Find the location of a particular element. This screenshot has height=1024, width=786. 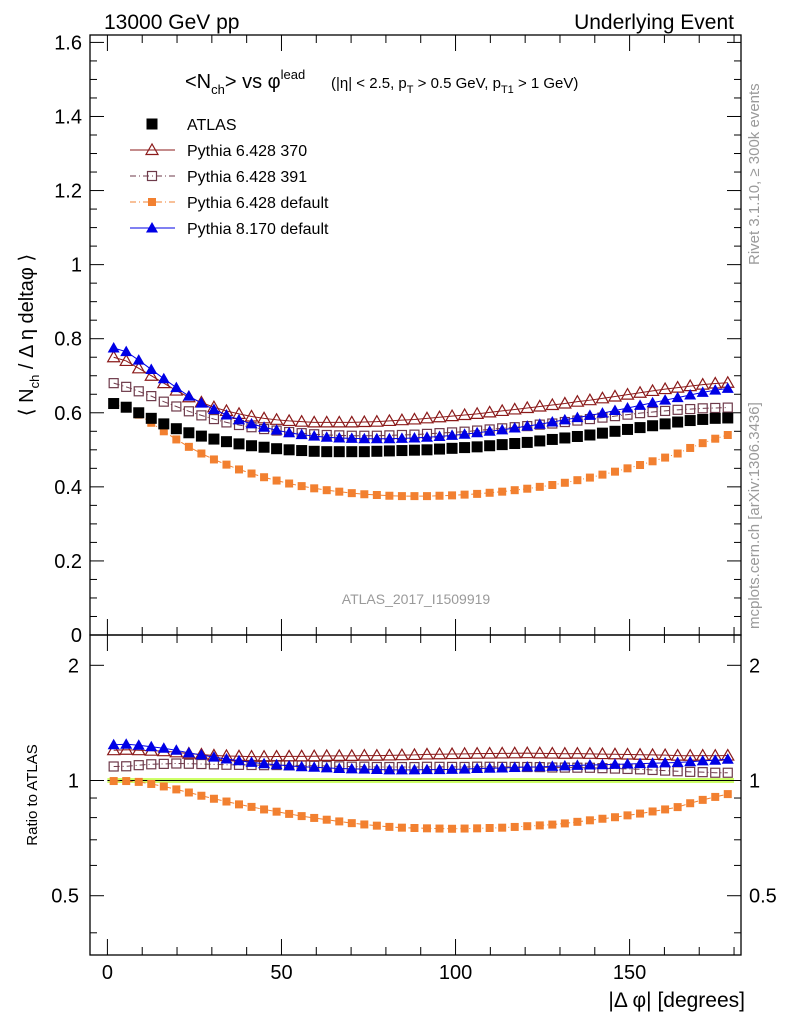

analysis-watermark: ATLAS_2017_I1509919 is located at coordinates (416, 599).